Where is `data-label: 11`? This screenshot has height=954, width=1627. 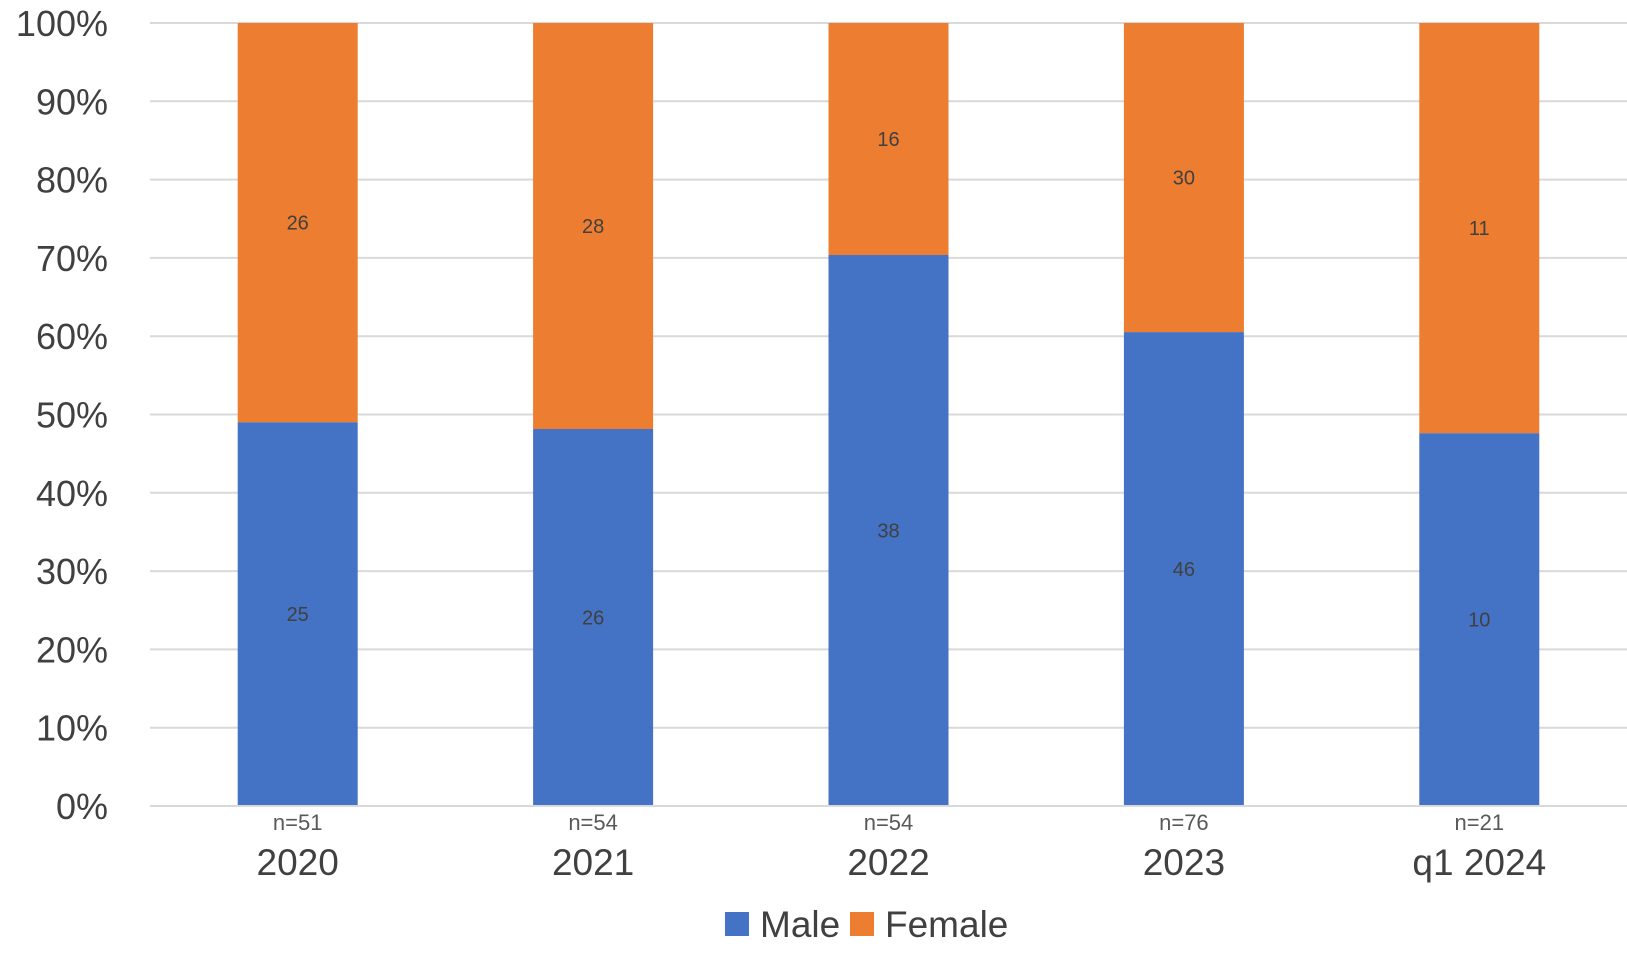 data-label: 11 is located at coordinates (1479, 229).